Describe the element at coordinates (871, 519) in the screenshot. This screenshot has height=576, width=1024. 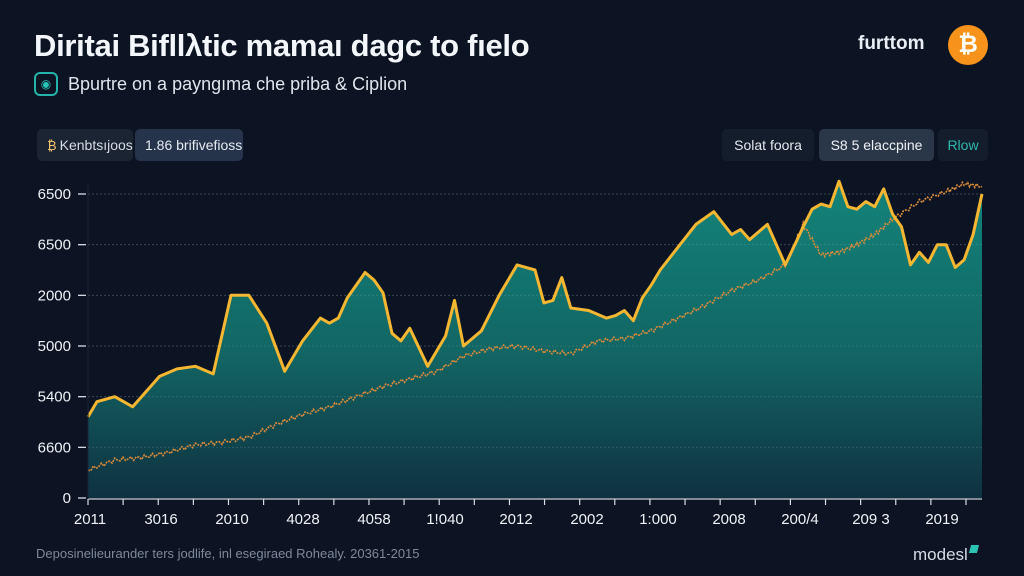
I see `x-tick-label: 209 3` at that location.